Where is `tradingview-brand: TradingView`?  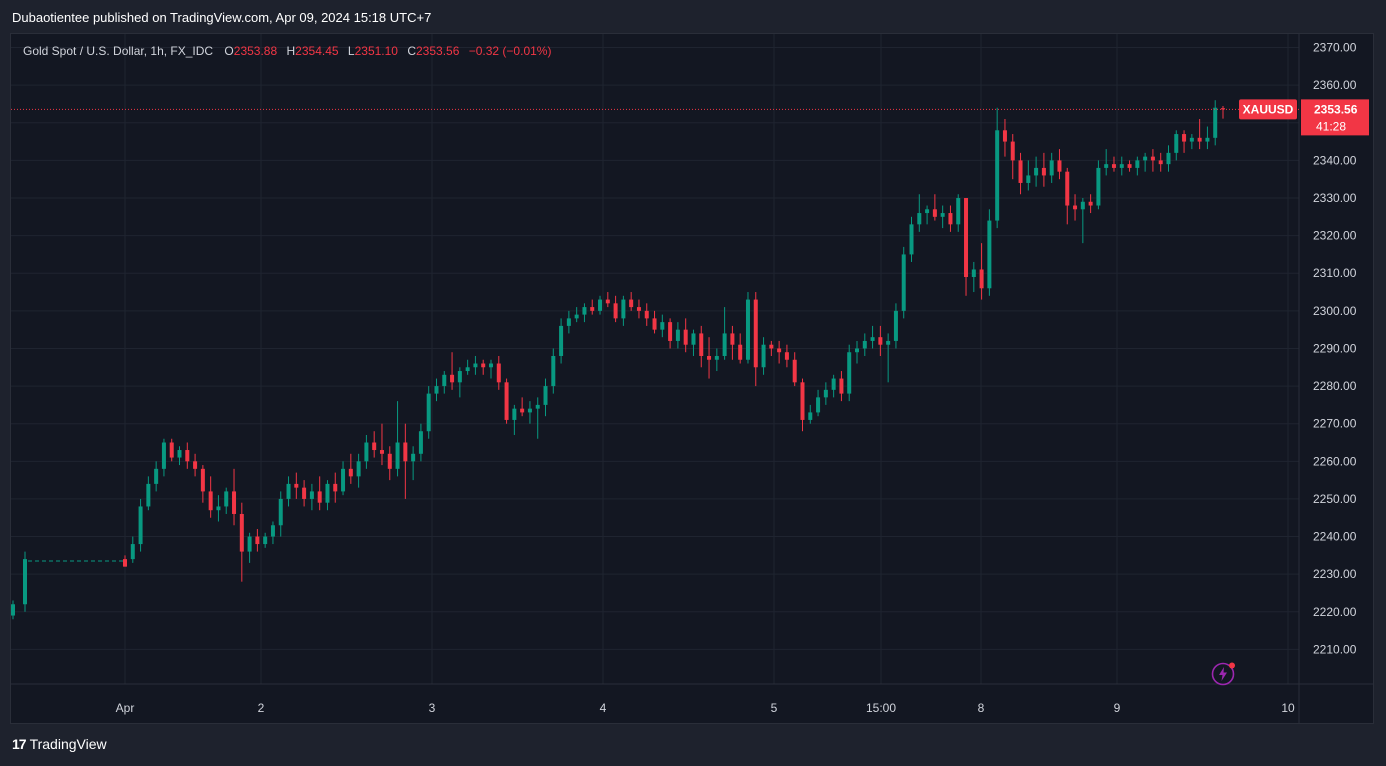 tradingview-brand: TradingView is located at coordinates (68, 744).